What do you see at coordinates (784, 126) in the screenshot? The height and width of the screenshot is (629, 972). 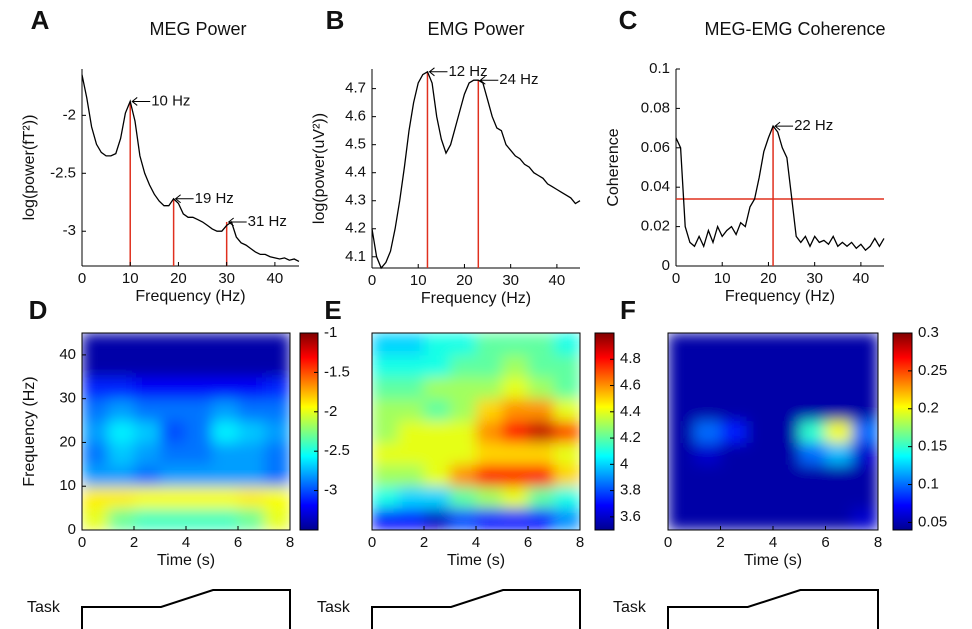 I see `peak-arrow` at bounding box center [784, 126].